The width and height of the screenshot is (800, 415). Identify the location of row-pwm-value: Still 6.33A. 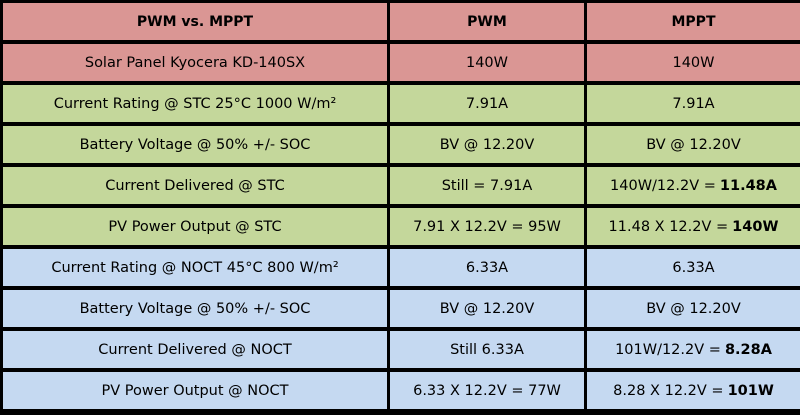
(487, 349).